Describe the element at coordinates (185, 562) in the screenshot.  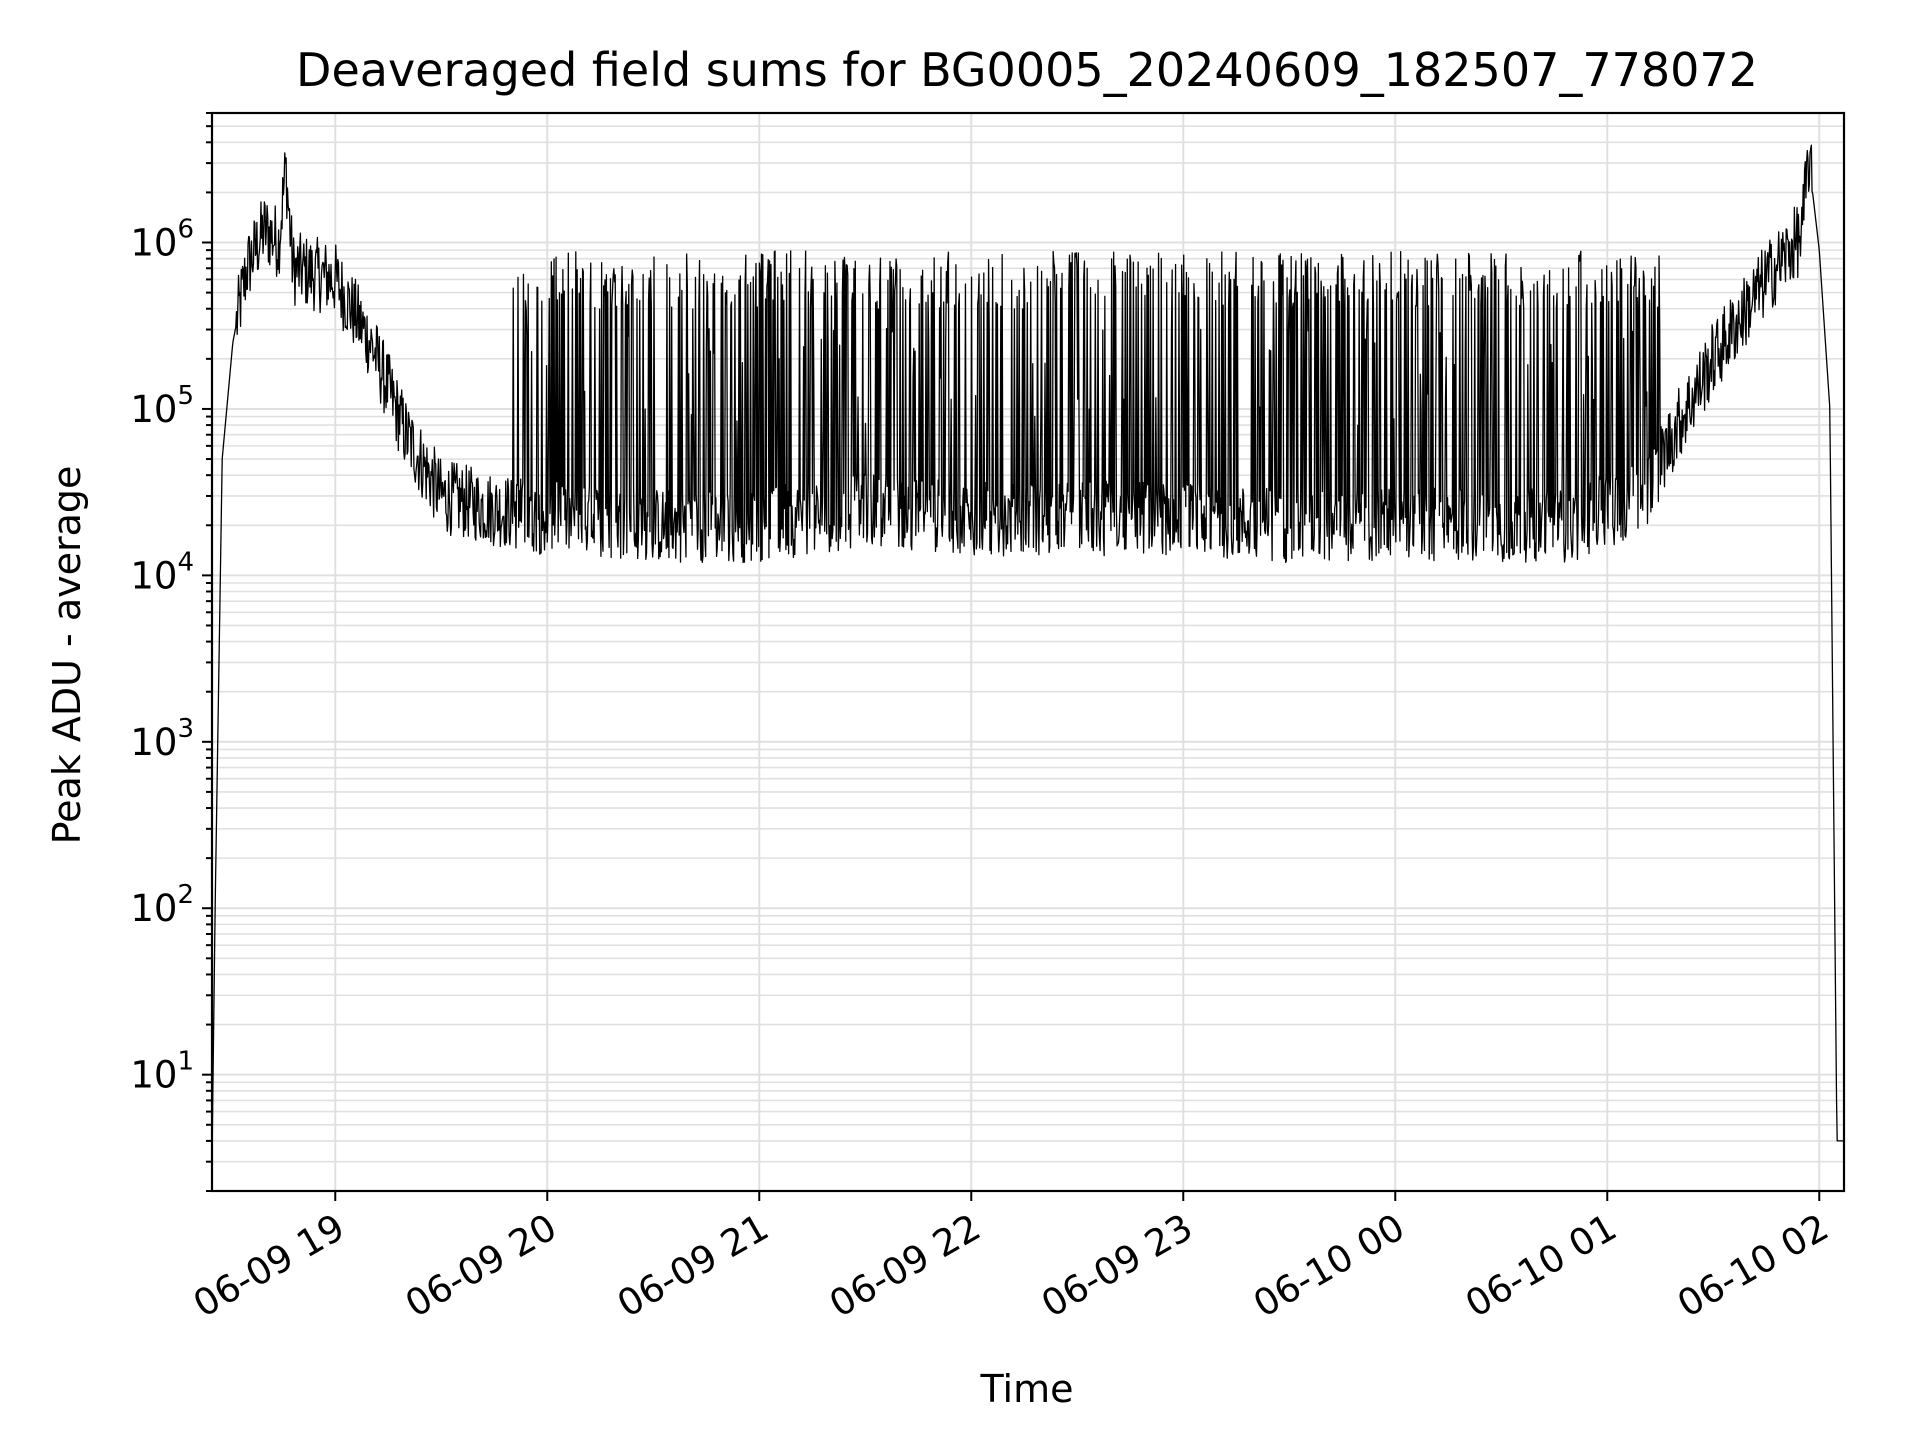
I see `y-tick-exponent: 4` at that location.